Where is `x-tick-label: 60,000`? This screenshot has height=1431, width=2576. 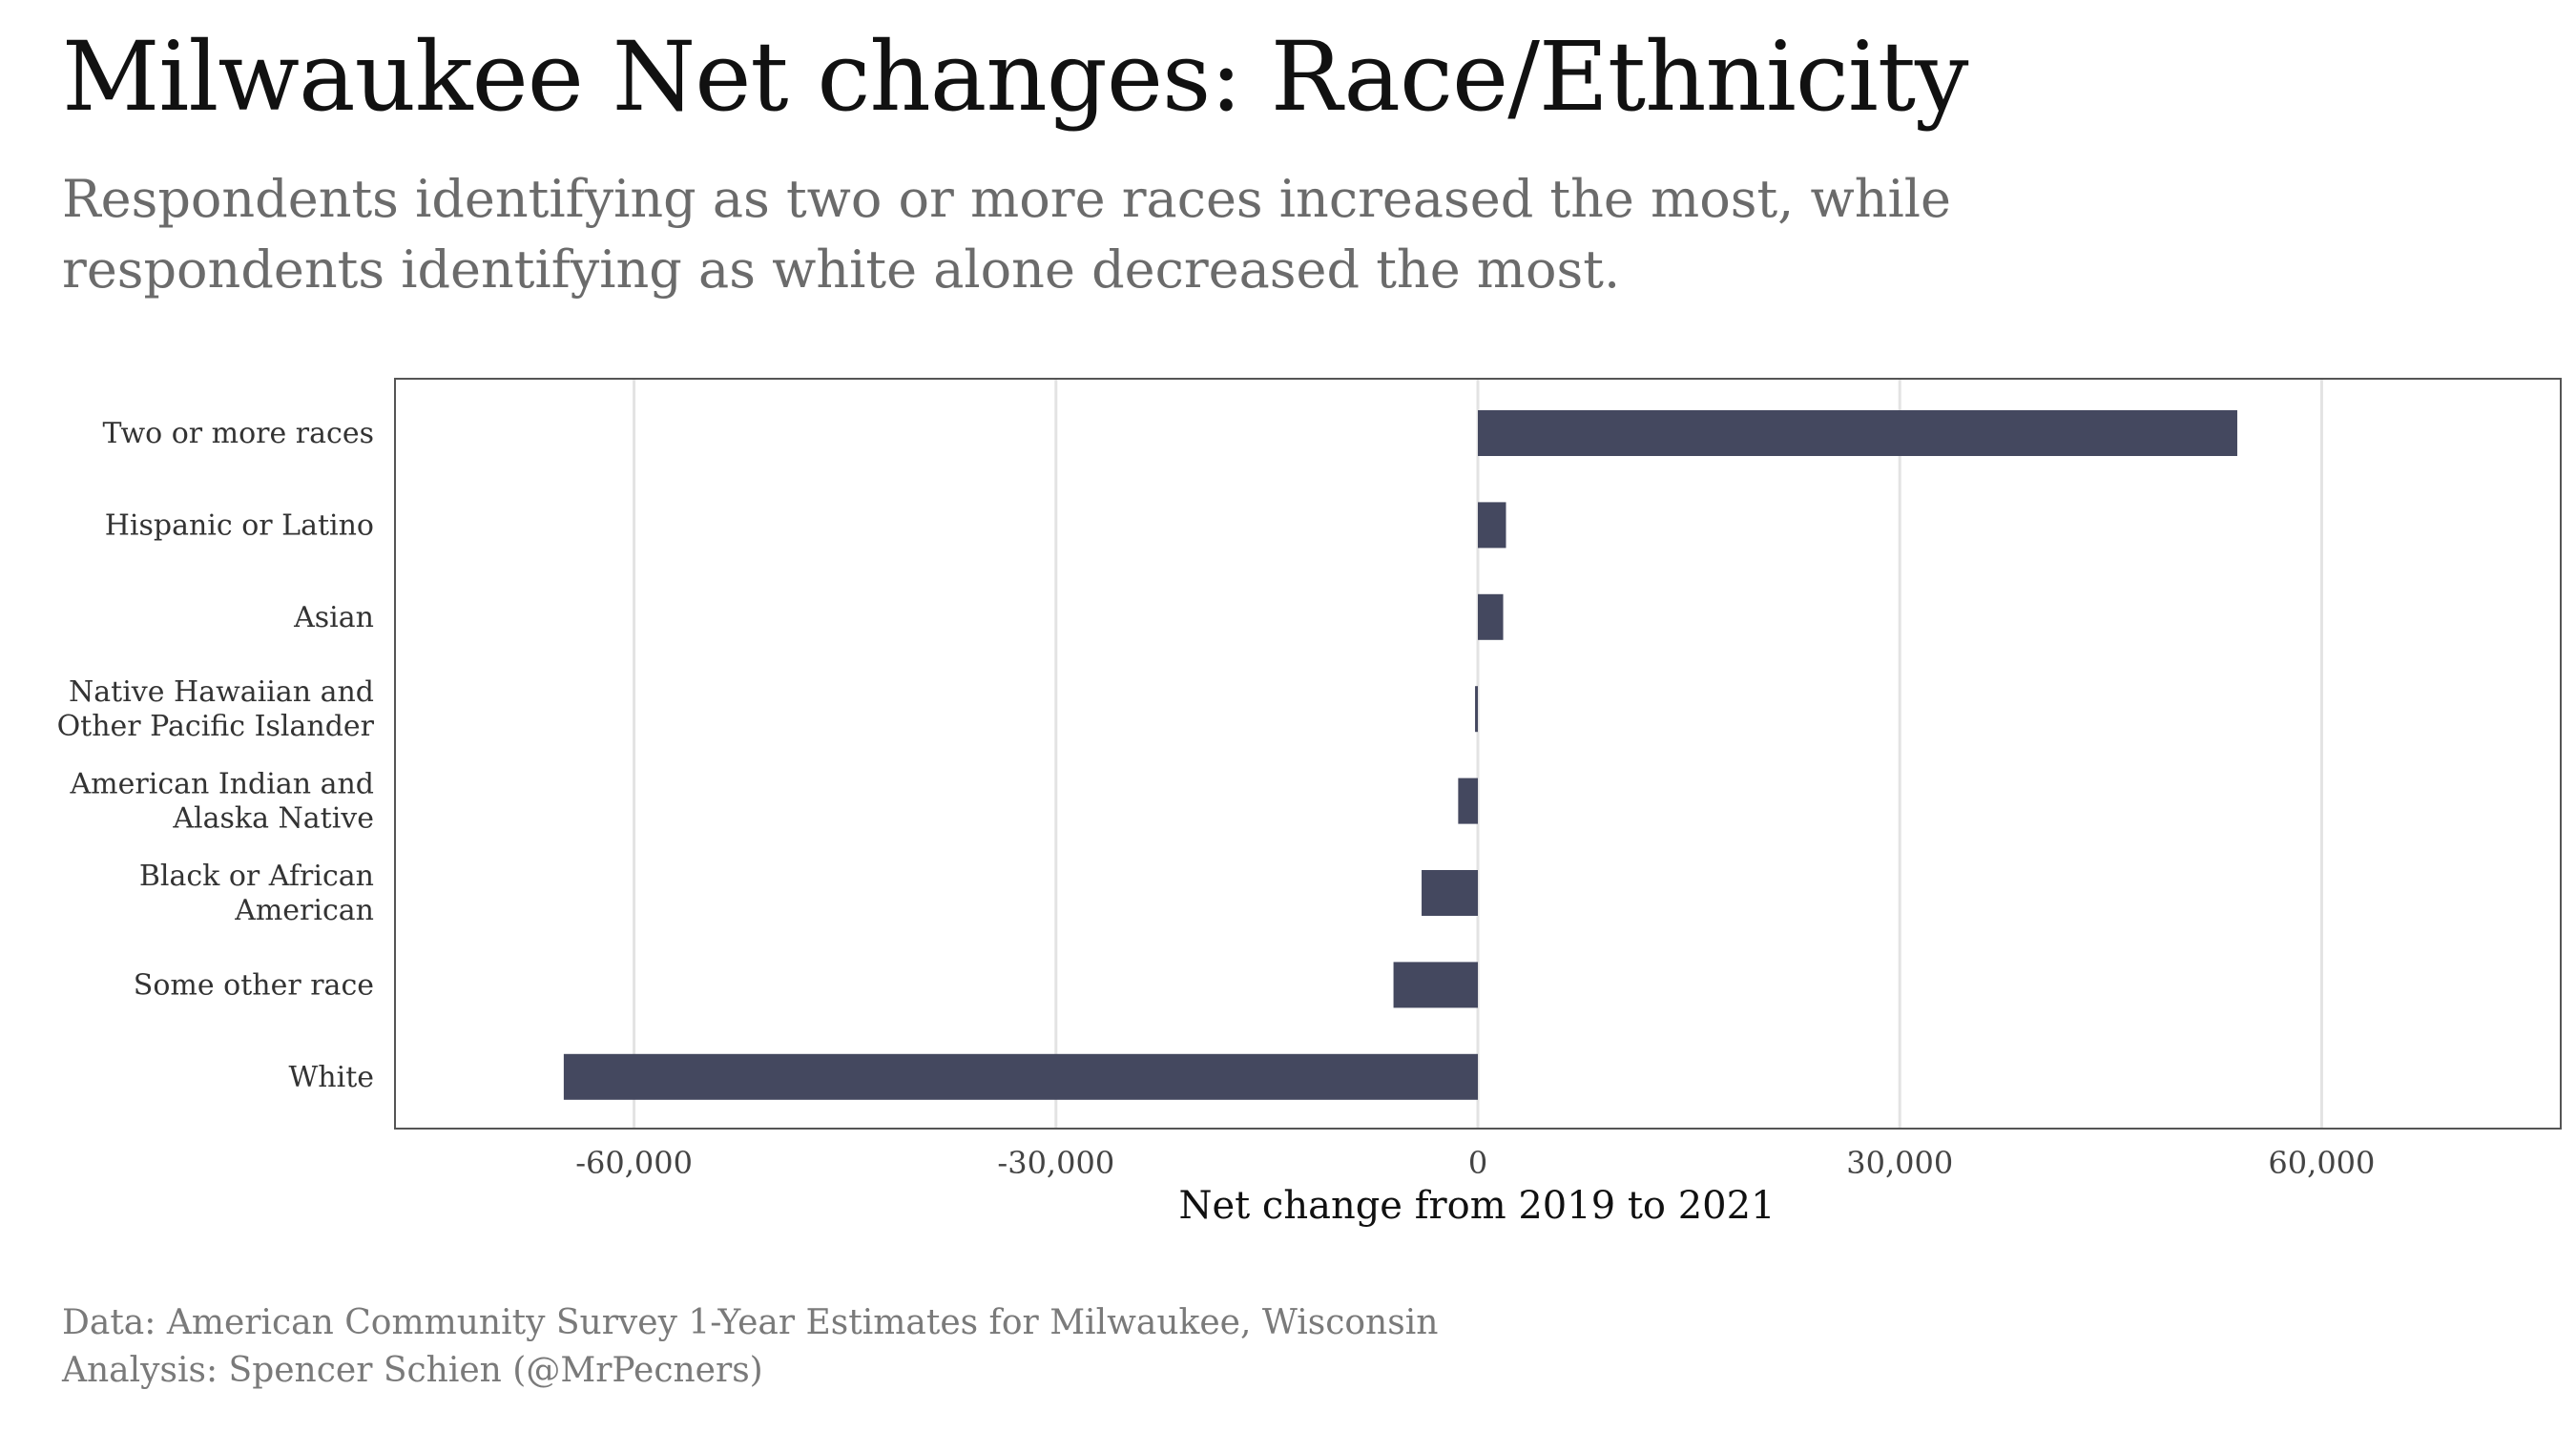
x-tick-label: 60,000 is located at coordinates (2321, 1163).